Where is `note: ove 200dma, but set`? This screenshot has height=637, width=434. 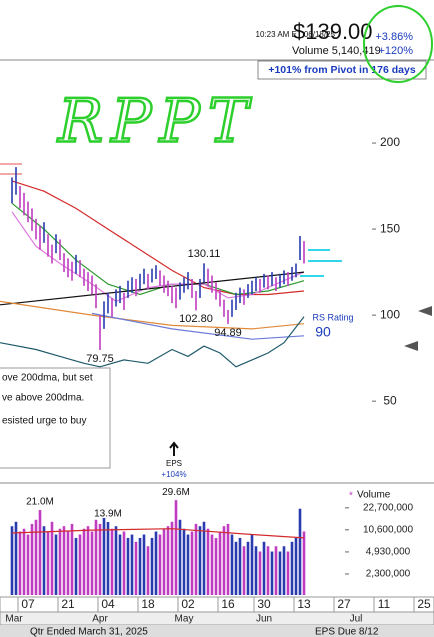
note: ove 200dma, but set is located at coordinates (47, 378).